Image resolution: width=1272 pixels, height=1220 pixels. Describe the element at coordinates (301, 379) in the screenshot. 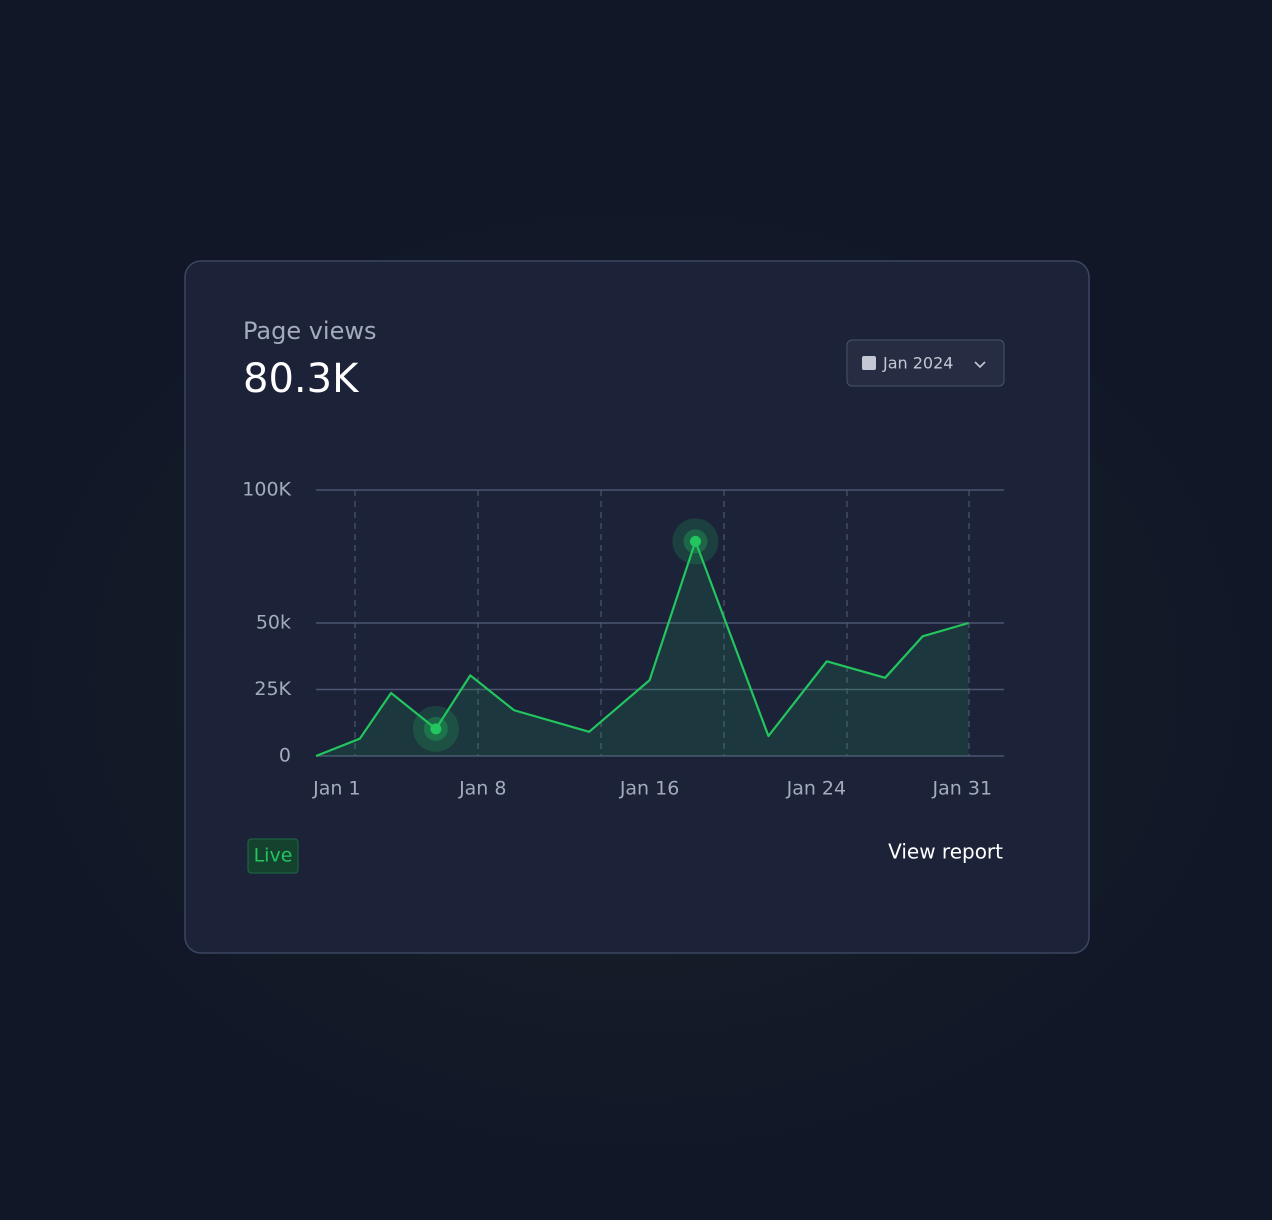

I see `total-value: 80.3K` at that location.